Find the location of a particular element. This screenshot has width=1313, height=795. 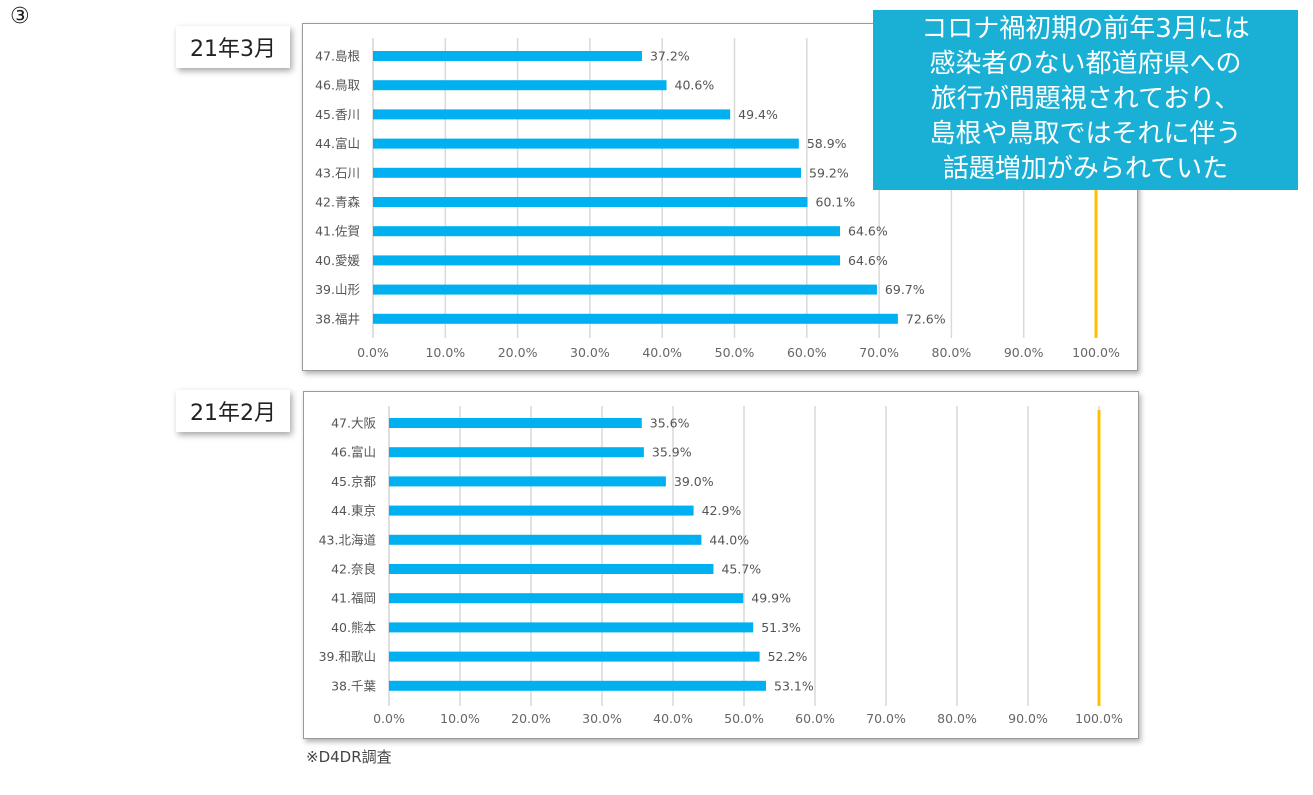

category-label: 47.大阪 is located at coordinates (353, 423).